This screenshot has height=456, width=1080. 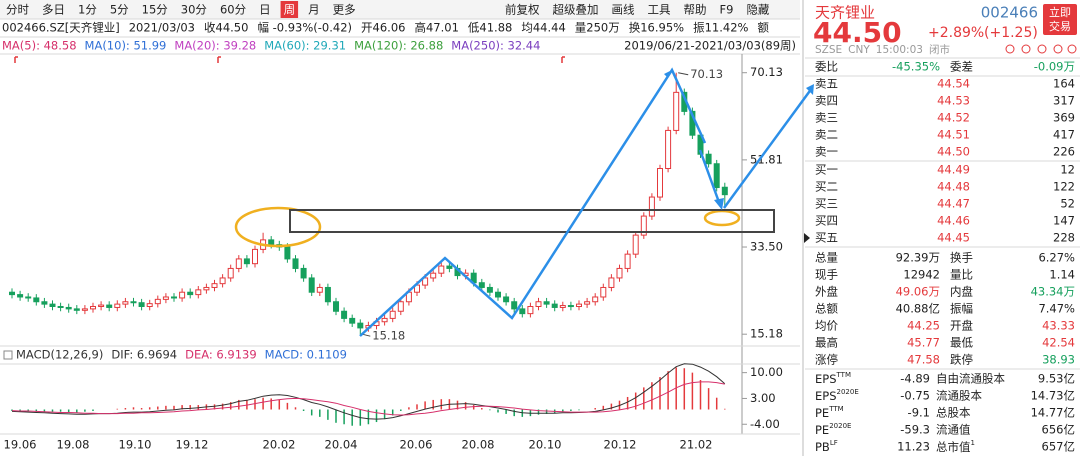 I want to click on toolbar-bg, so click(x=400, y=9).